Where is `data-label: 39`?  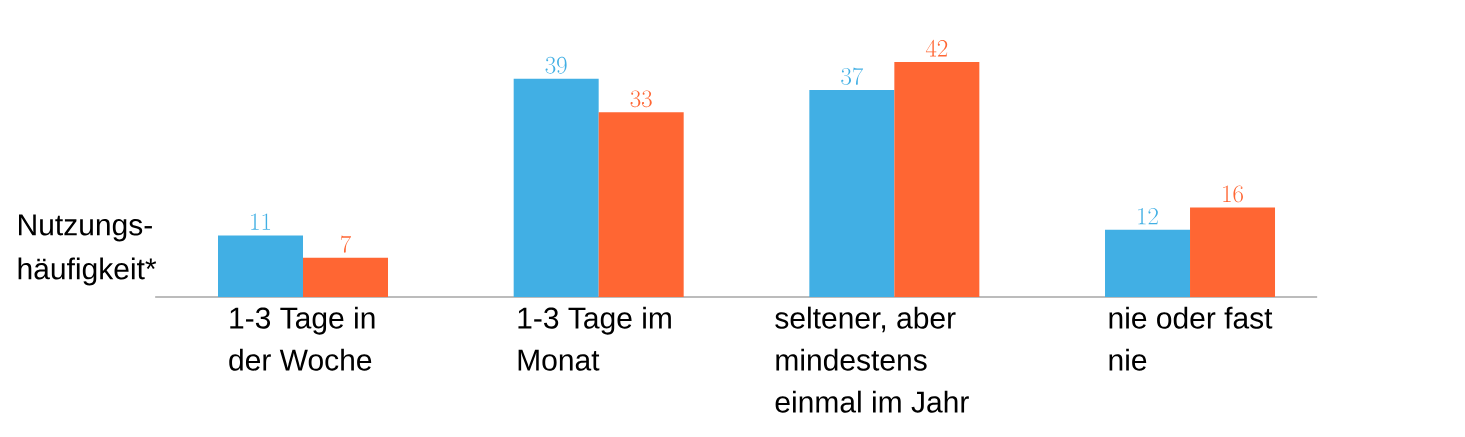
data-label: 39 is located at coordinates (556, 65).